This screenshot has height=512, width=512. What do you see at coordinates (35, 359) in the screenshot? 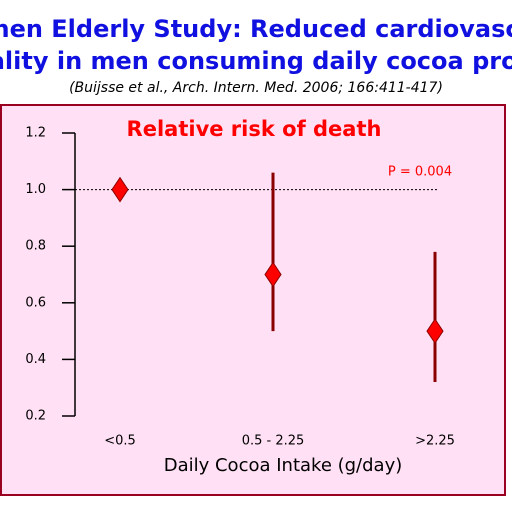
I see `y-tick-label: 0.4` at bounding box center [35, 359].